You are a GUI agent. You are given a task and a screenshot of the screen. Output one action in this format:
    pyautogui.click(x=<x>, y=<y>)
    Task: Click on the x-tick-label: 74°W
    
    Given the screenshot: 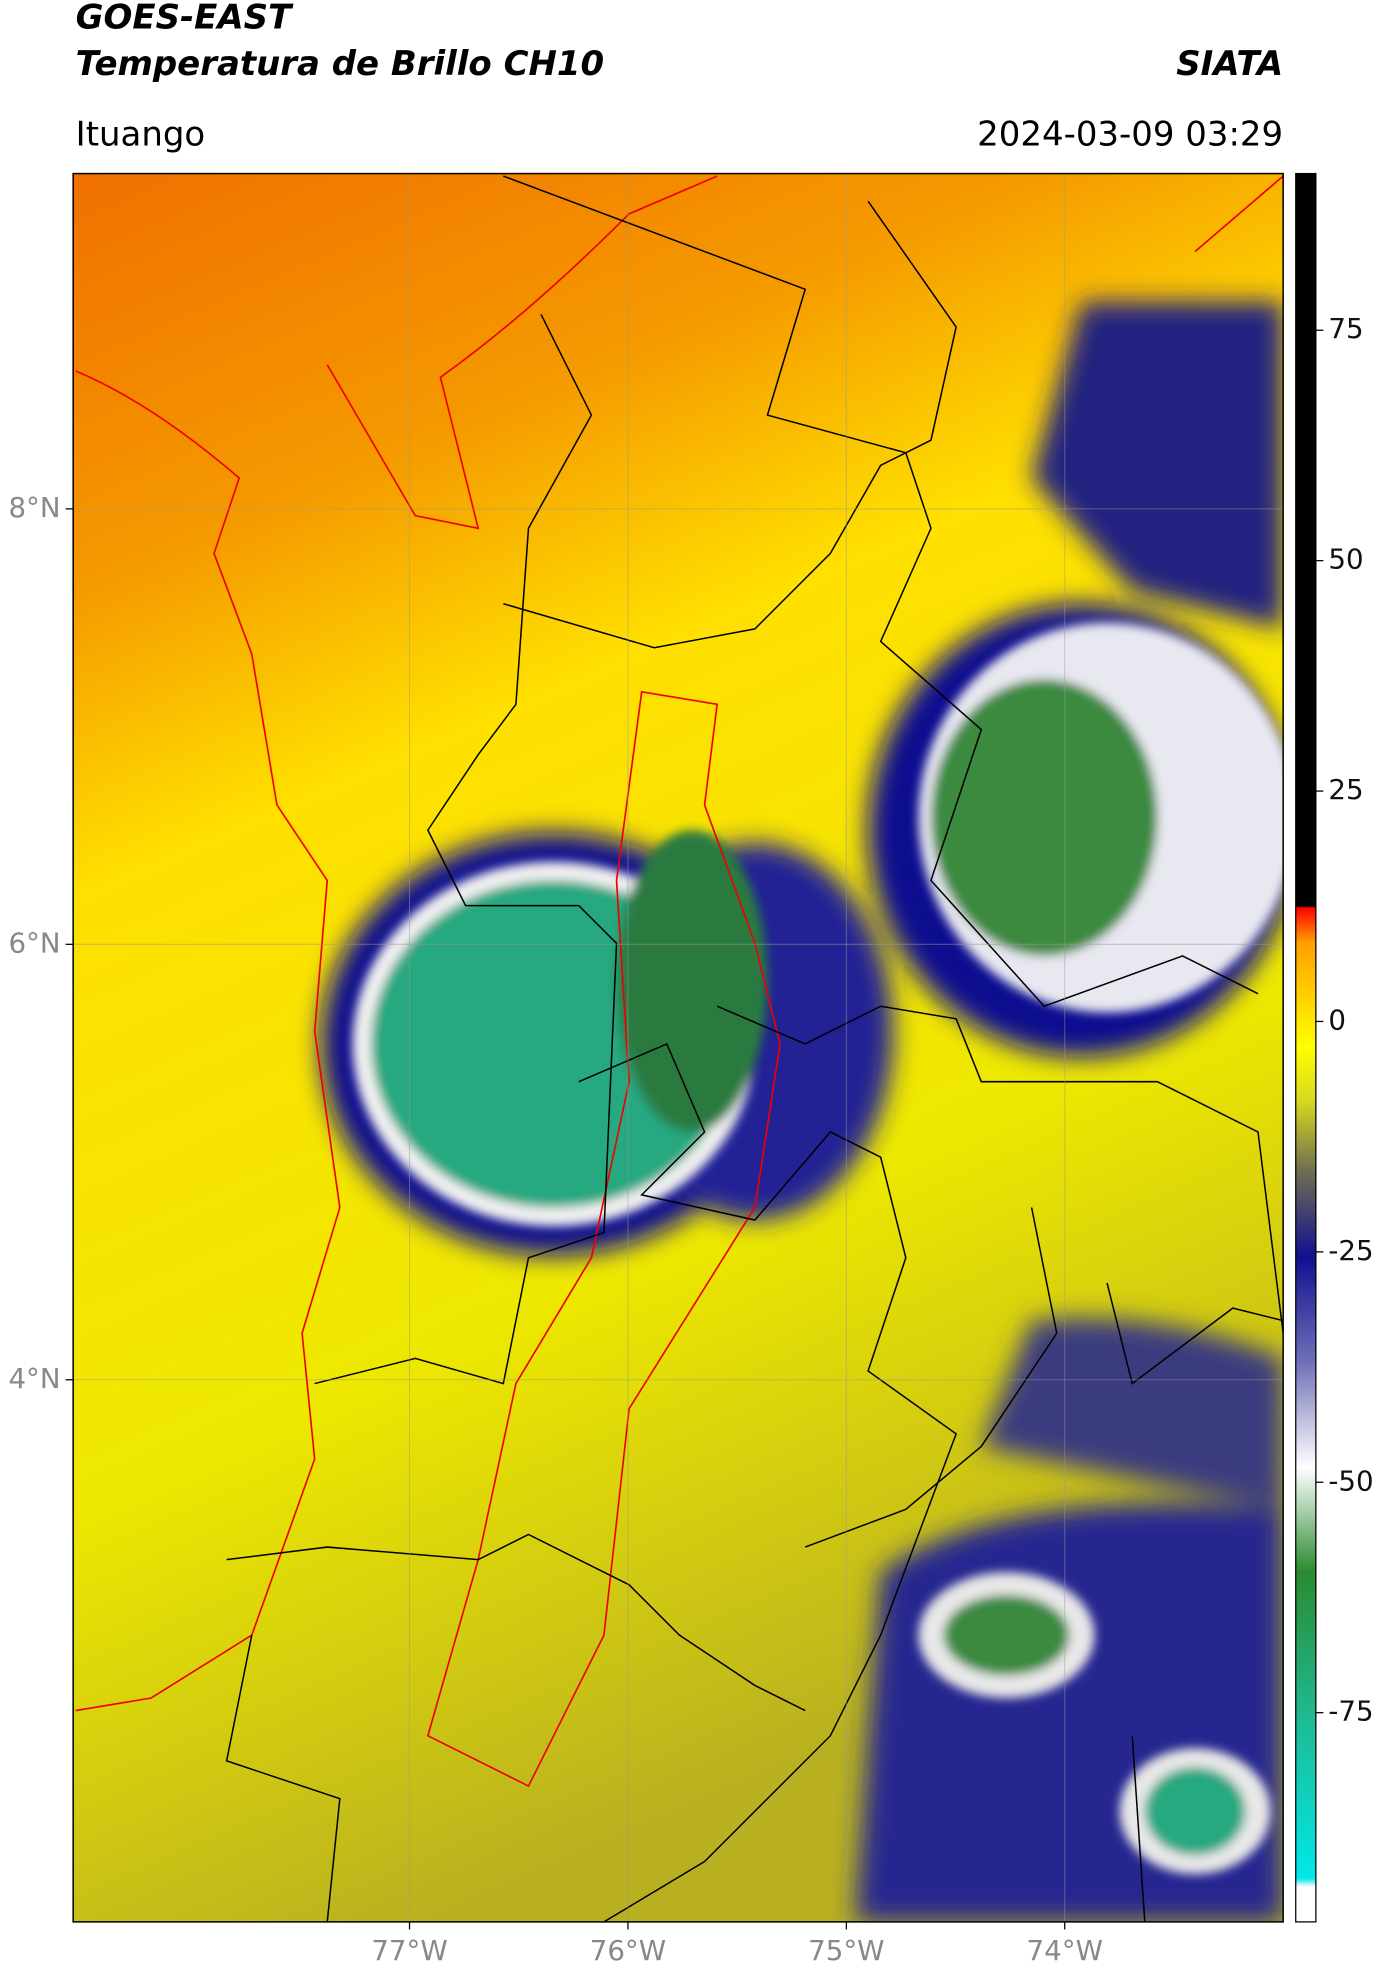 What is the action you would take?
    pyautogui.click(x=1065, y=1950)
    